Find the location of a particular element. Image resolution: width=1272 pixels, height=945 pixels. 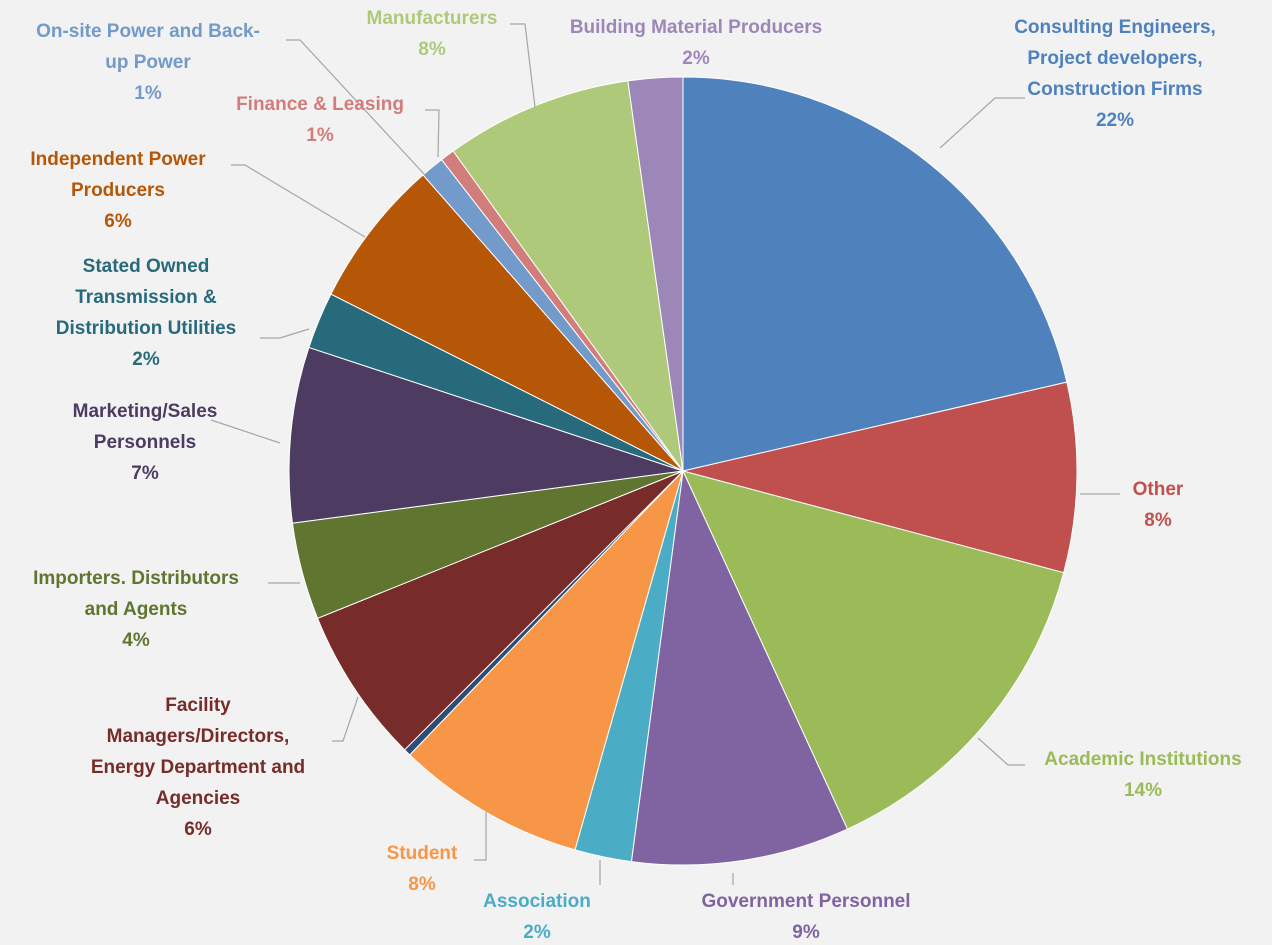

pie-slice-manufacturers is located at coordinates (568, 276).